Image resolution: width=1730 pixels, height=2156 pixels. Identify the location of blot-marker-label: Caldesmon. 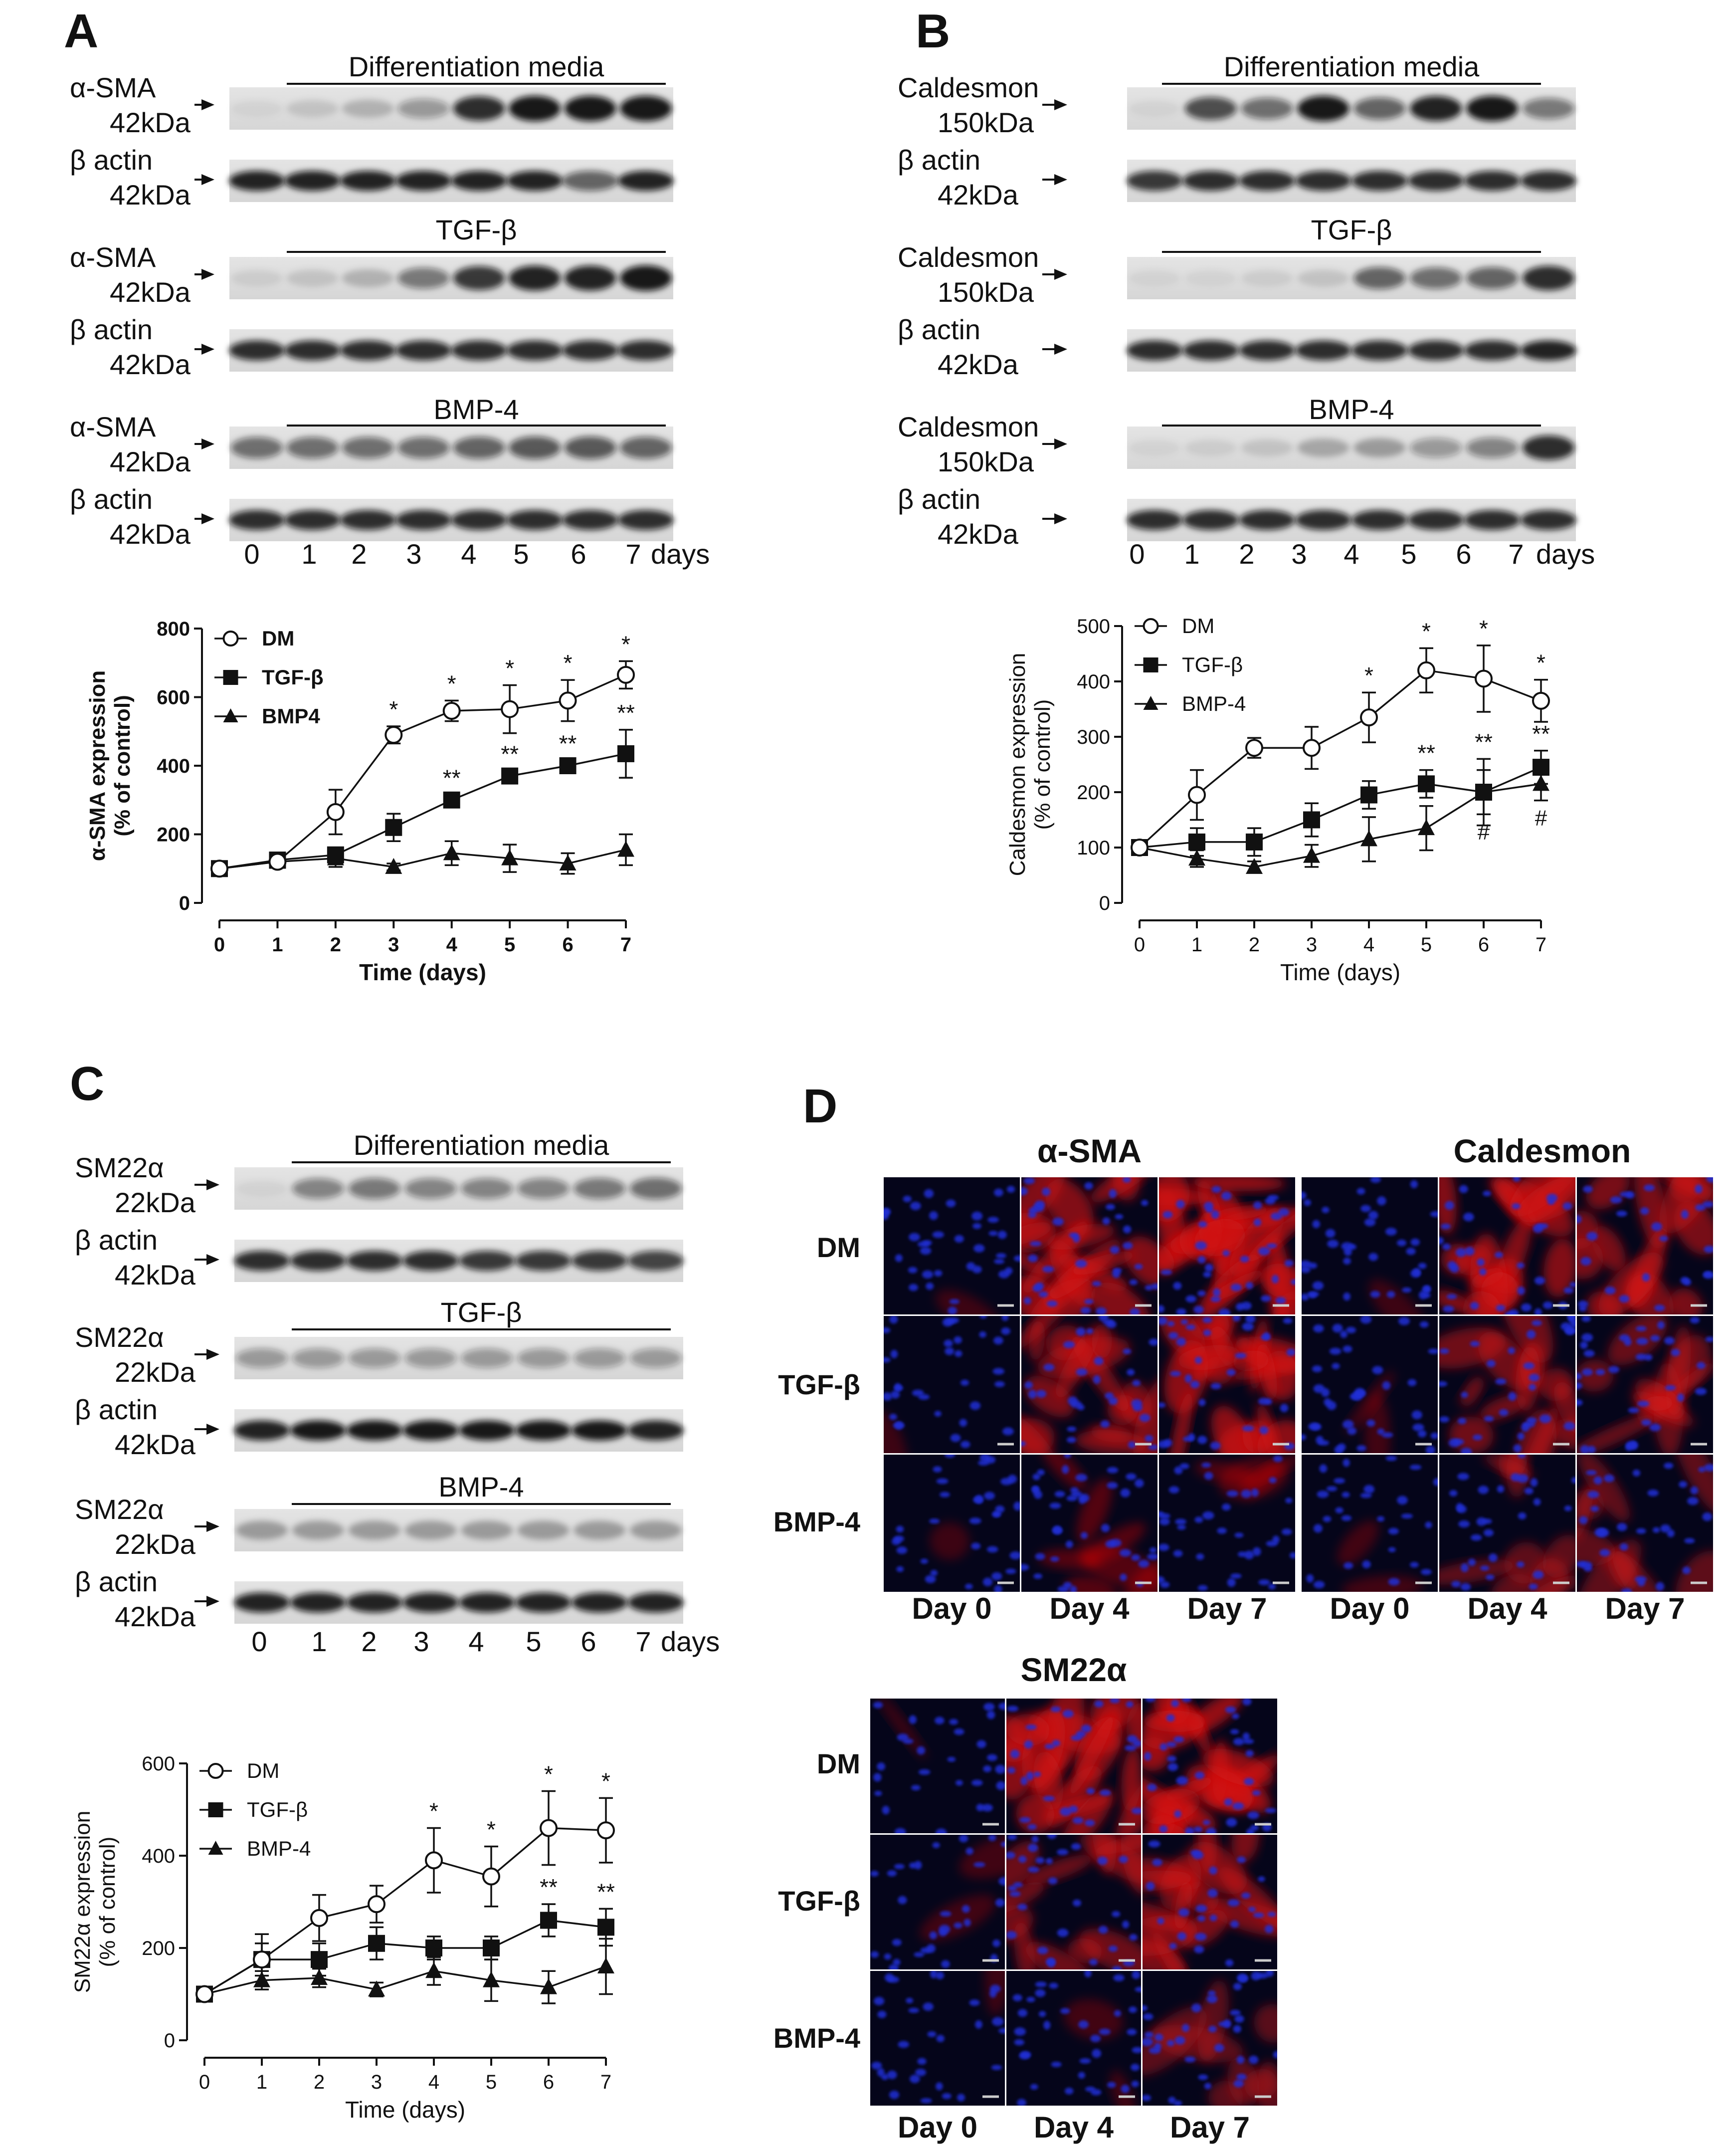
(968, 257).